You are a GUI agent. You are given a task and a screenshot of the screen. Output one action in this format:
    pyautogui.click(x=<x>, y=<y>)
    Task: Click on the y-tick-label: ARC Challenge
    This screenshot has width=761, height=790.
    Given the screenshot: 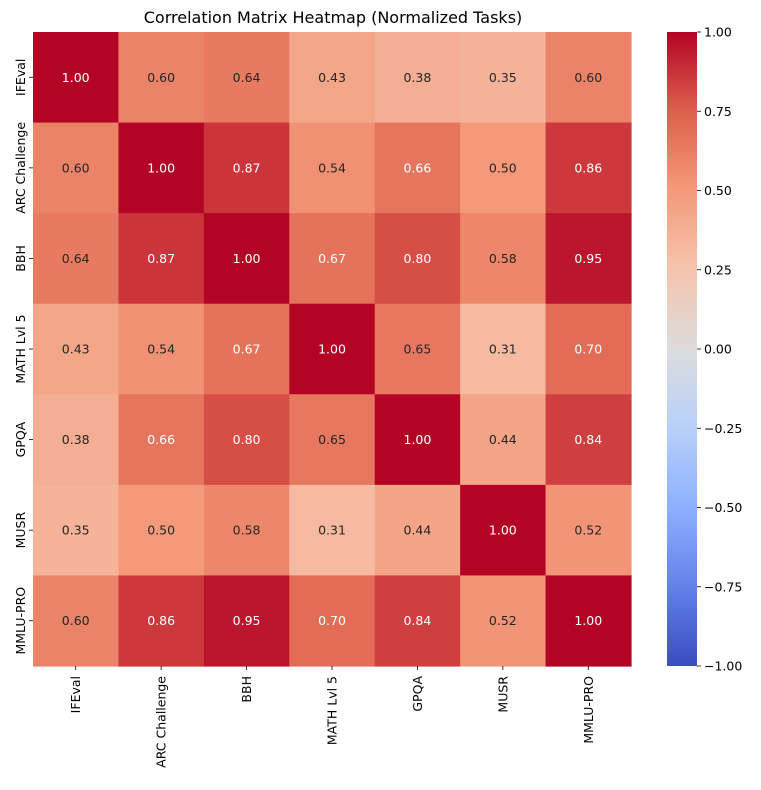 What is the action you would take?
    pyautogui.click(x=20, y=168)
    